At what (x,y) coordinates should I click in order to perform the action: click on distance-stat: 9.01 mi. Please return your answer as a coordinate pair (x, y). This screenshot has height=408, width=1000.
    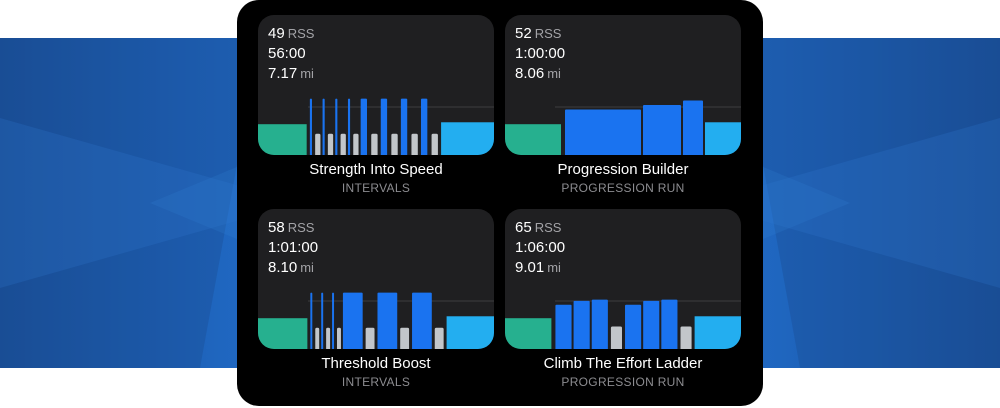
    Looking at the image, I should click on (540, 268).